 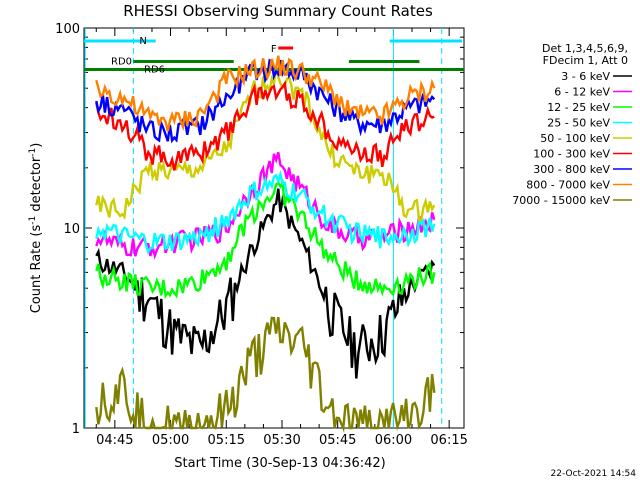 I want to click on x-tick-label: 05:45, so click(x=337, y=440).